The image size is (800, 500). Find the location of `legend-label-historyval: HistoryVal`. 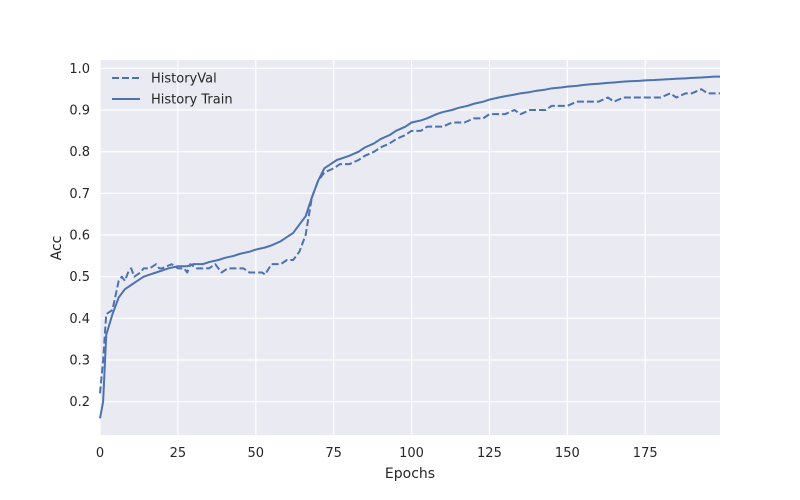

legend-label-historyval: HistoryVal is located at coordinates (184, 79).